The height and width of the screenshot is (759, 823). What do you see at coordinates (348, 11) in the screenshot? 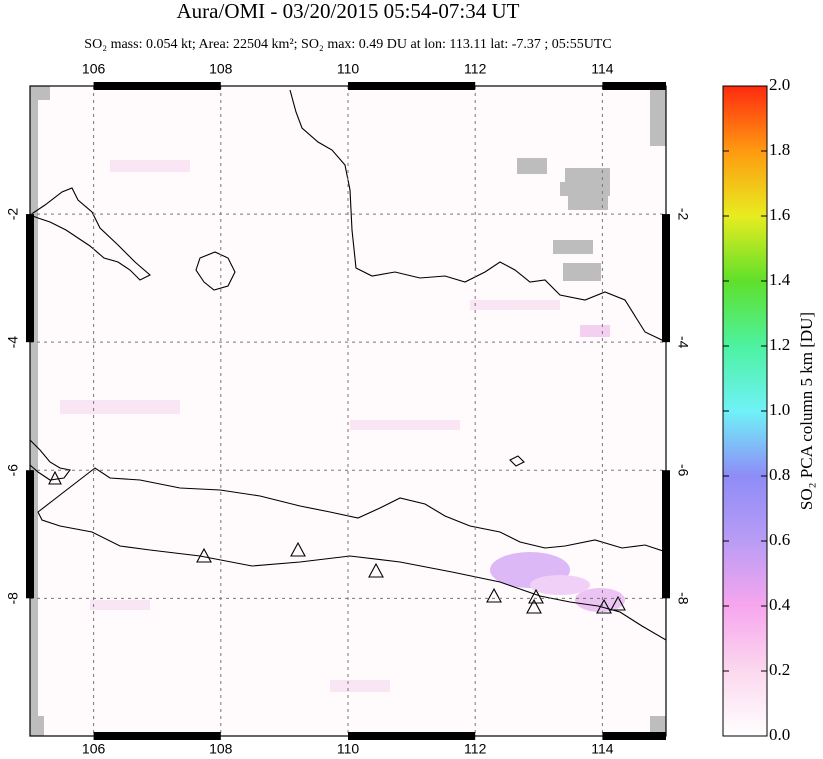
I see `title: Aura/OMI - 03/20/2015 05:54-07:34 UT` at bounding box center [348, 11].